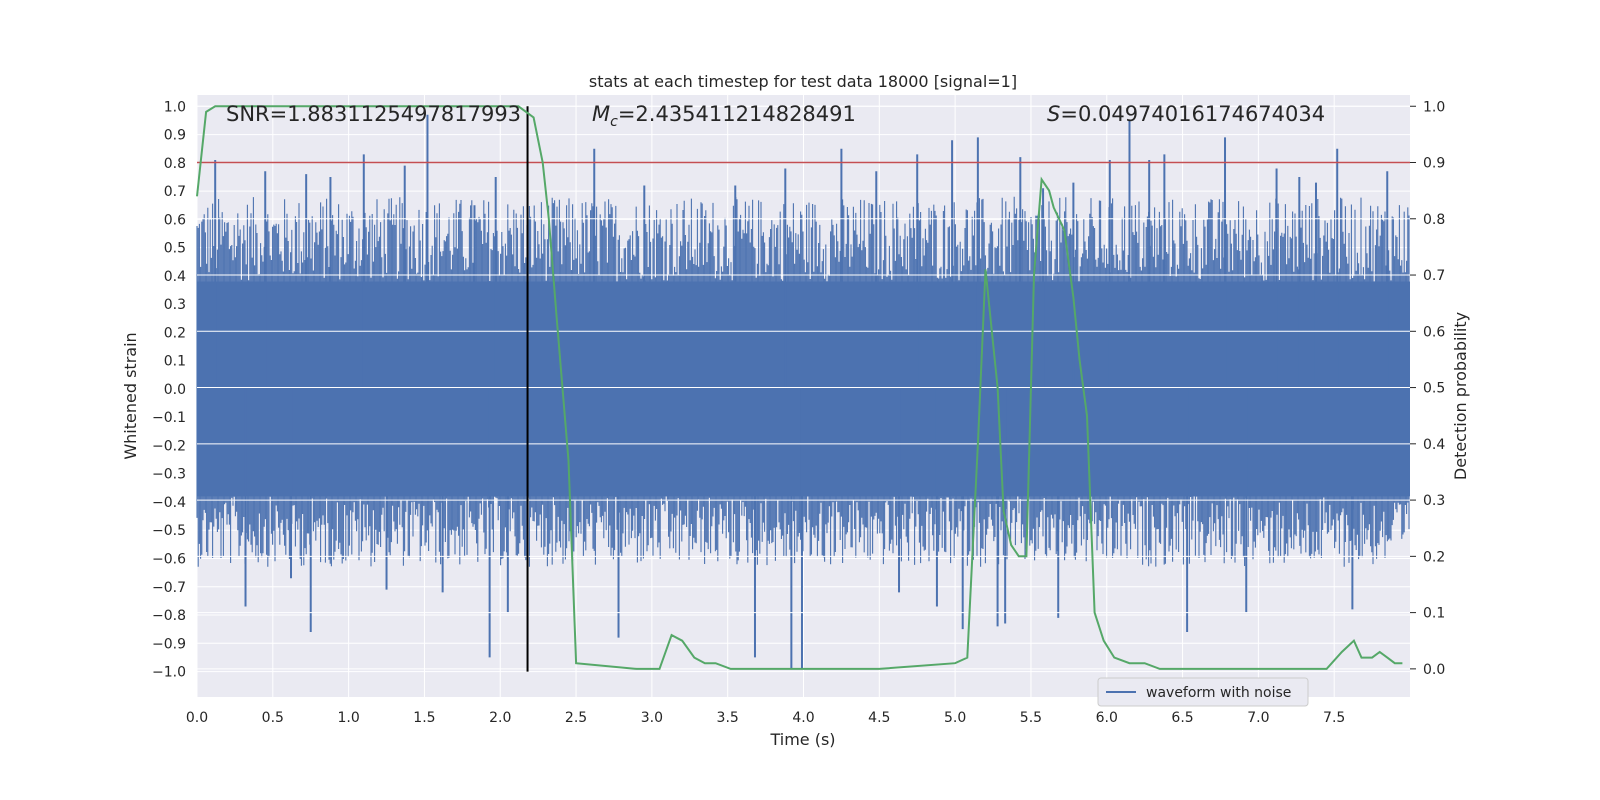 This screenshot has height=800, width=1600. Describe the element at coordinates (175, 164) in the screenshot. I see `y-left-tick-label: 0.8` at that location.